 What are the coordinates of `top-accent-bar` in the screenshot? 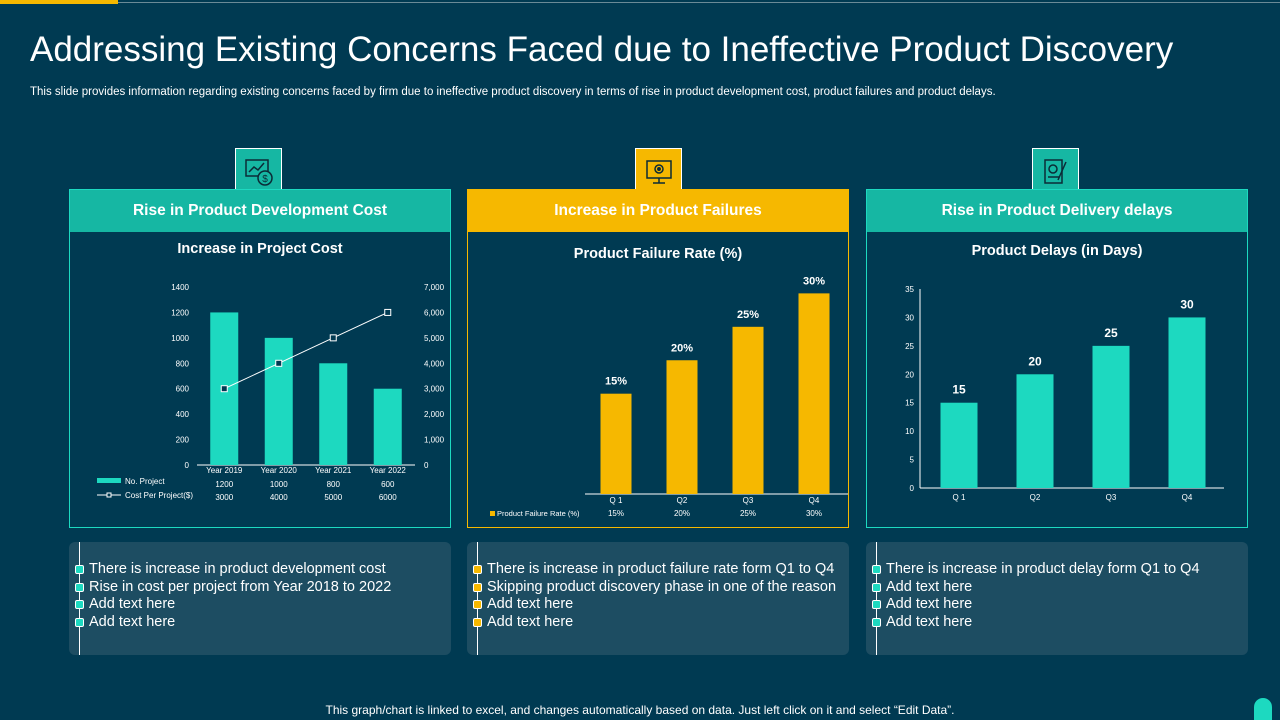 It's located at (59, 2).